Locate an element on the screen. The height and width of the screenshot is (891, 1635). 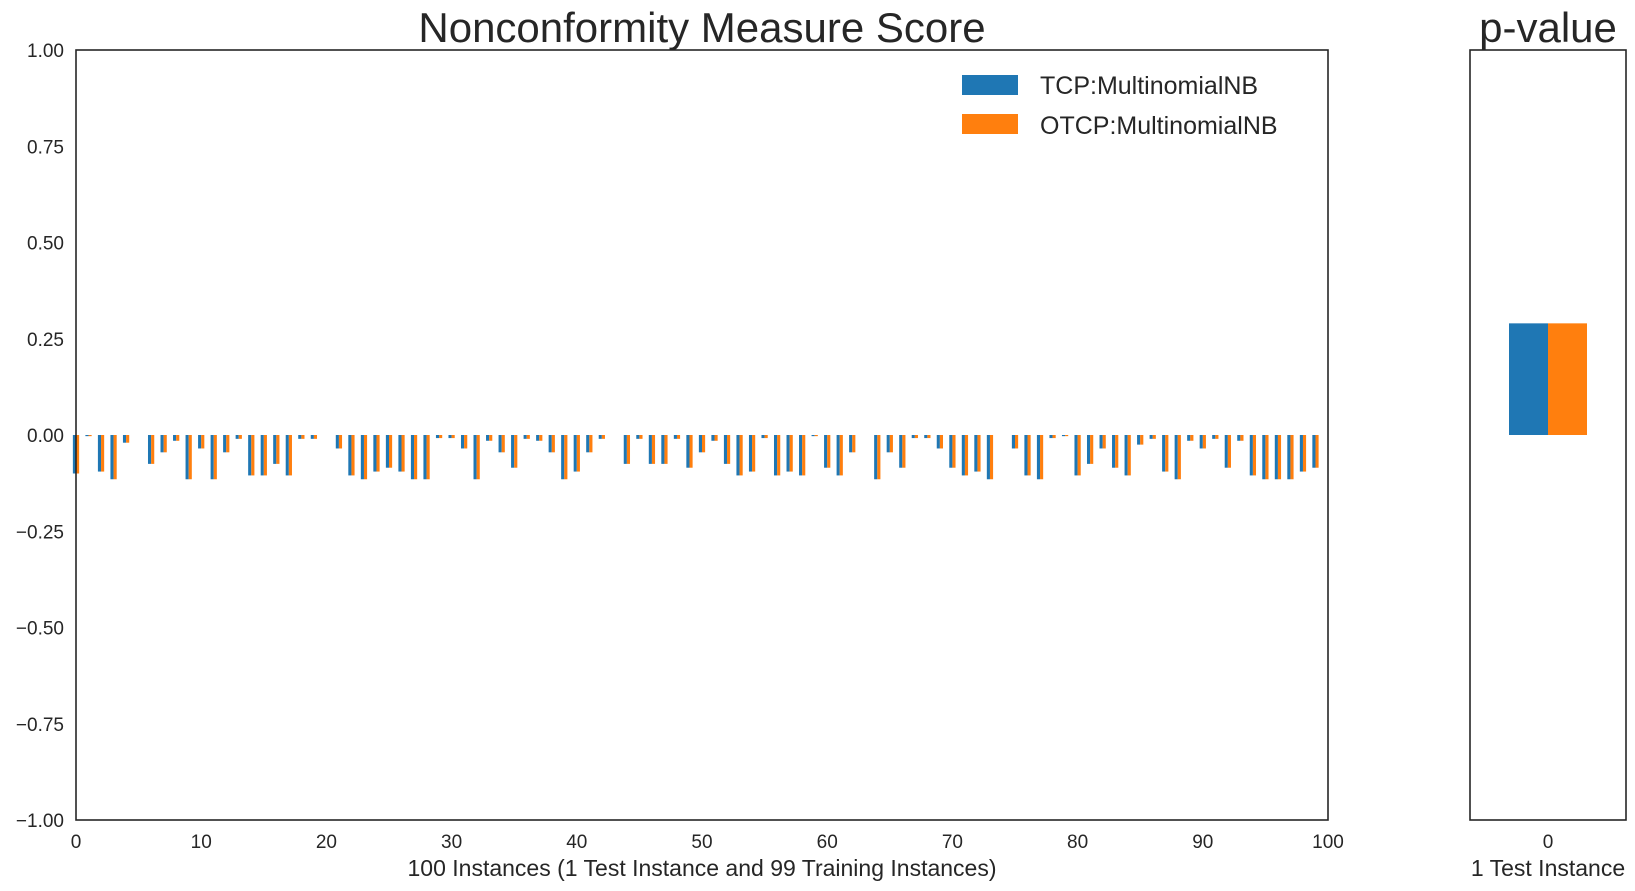
legend: TCP:MultinomialNB OTCP:MultinomialNB is located at coordinates (1120, 106).